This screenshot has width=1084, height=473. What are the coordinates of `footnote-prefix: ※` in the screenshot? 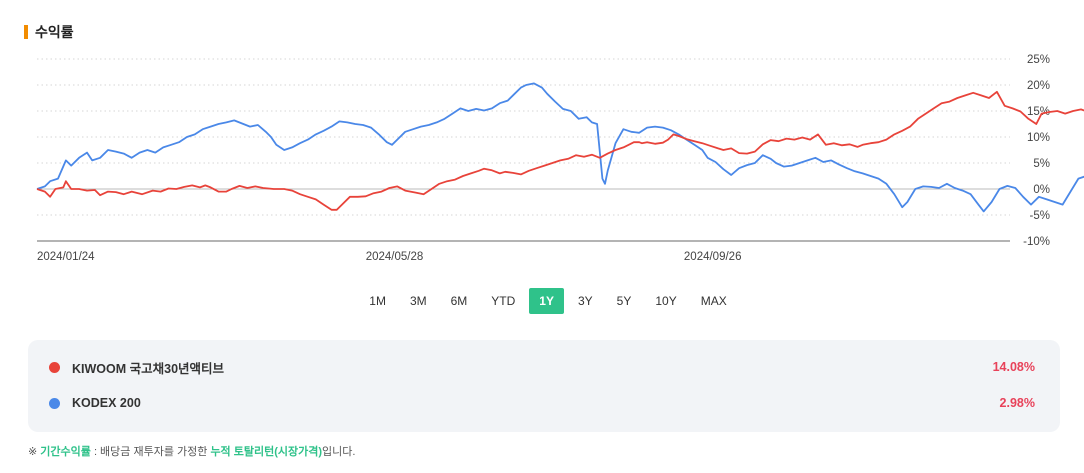 It's located at (34, 452).